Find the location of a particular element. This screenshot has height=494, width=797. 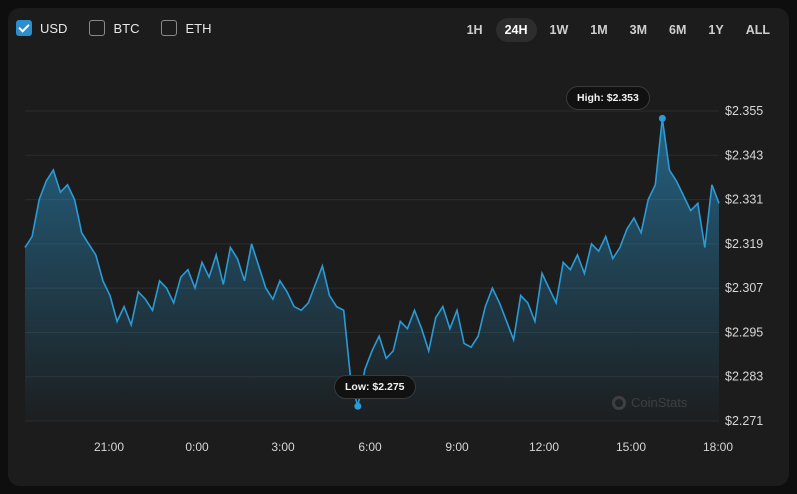

legend-btc: BTC is located at coordinates (114, 28).